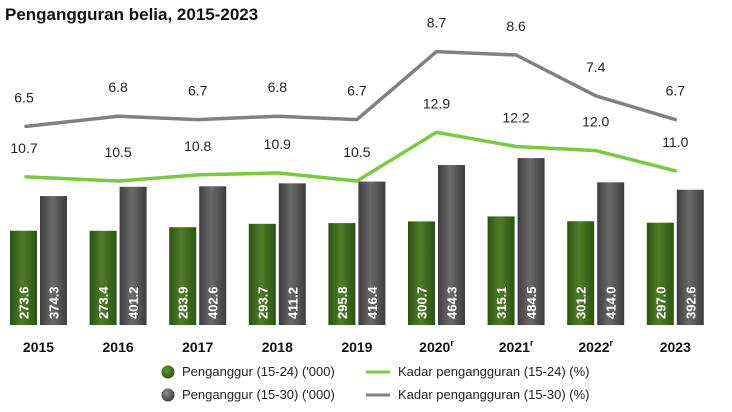 The image size is (732, 412). I want to click on bar-value-label: 283.9, so click(183, 302).